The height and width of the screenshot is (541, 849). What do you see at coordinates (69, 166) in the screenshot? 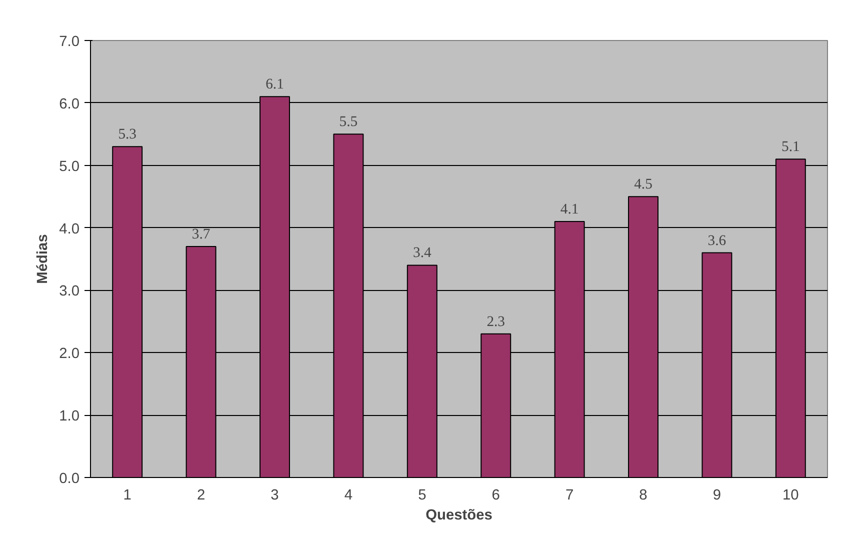
I see `y-tick-label: 5.0` at bounding box center [69, 166].